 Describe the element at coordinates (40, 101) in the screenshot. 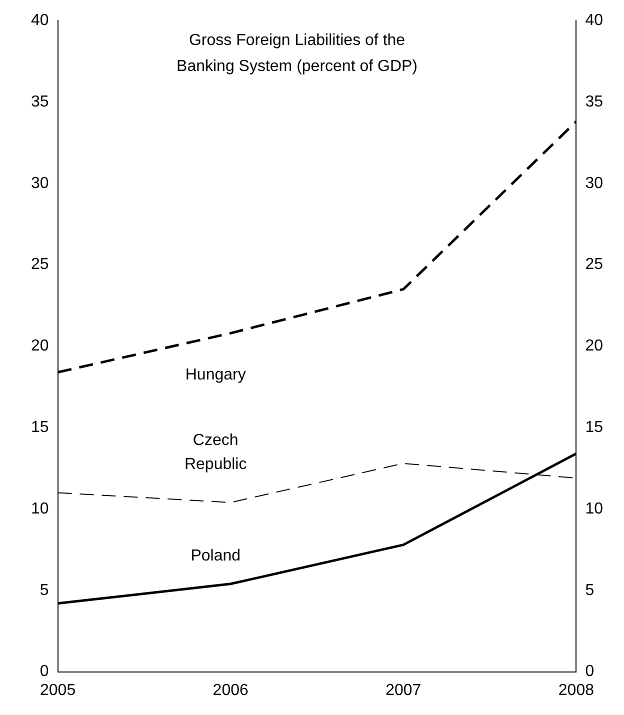

I see `y-tick-label: 35` at that location.